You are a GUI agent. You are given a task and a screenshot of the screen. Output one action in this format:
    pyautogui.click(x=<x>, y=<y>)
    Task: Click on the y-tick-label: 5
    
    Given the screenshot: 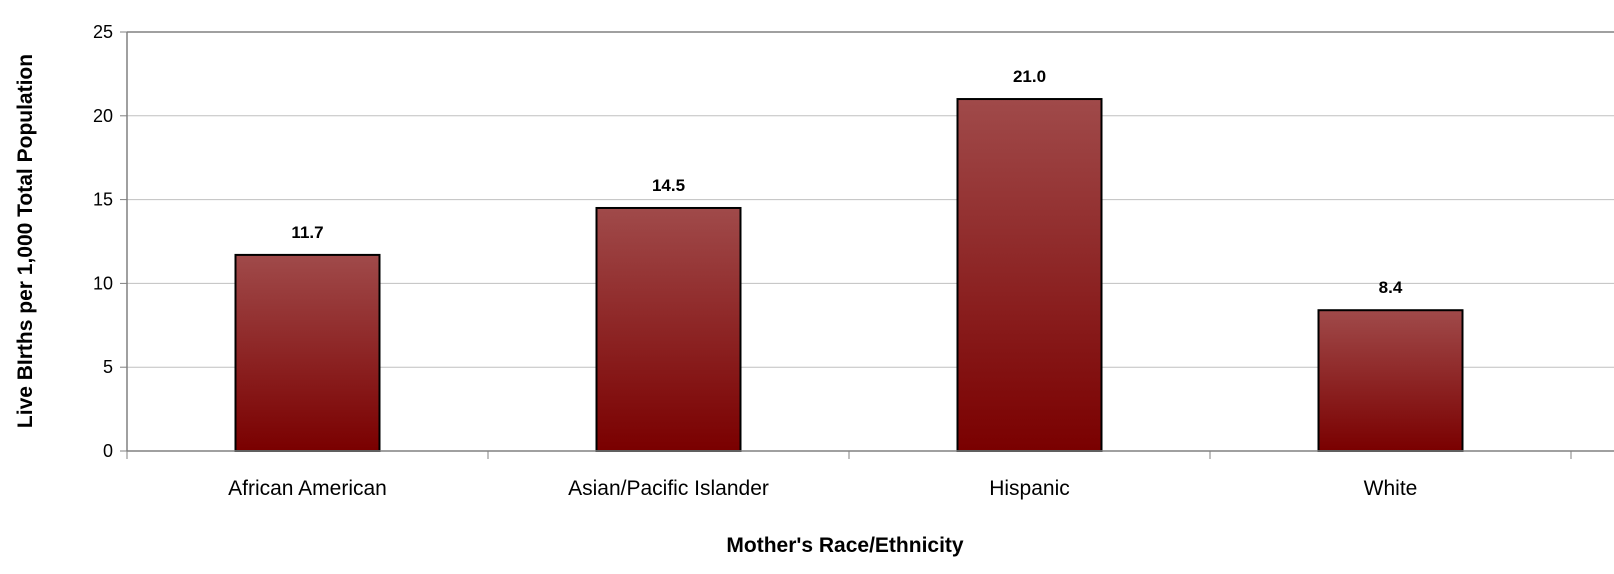 What is the action you would take?
    pyautogui.click(x=108, y=367)
    